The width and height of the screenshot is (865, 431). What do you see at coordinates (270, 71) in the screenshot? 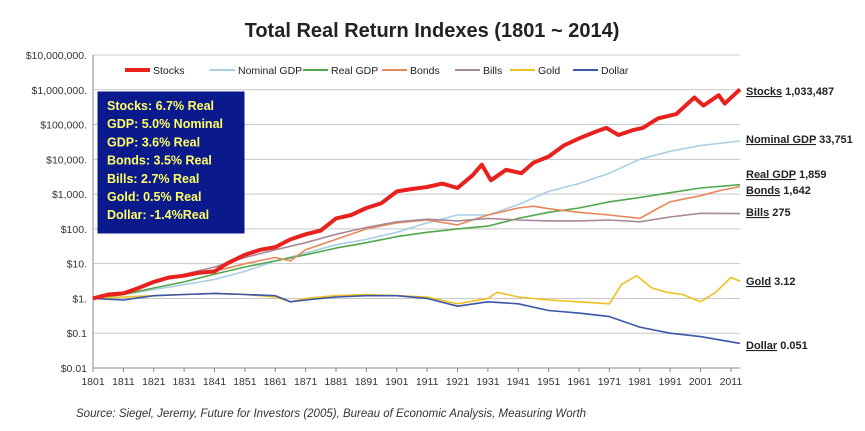
I see `legend-label: Nominal GDP` at bounding box center [270, 71].